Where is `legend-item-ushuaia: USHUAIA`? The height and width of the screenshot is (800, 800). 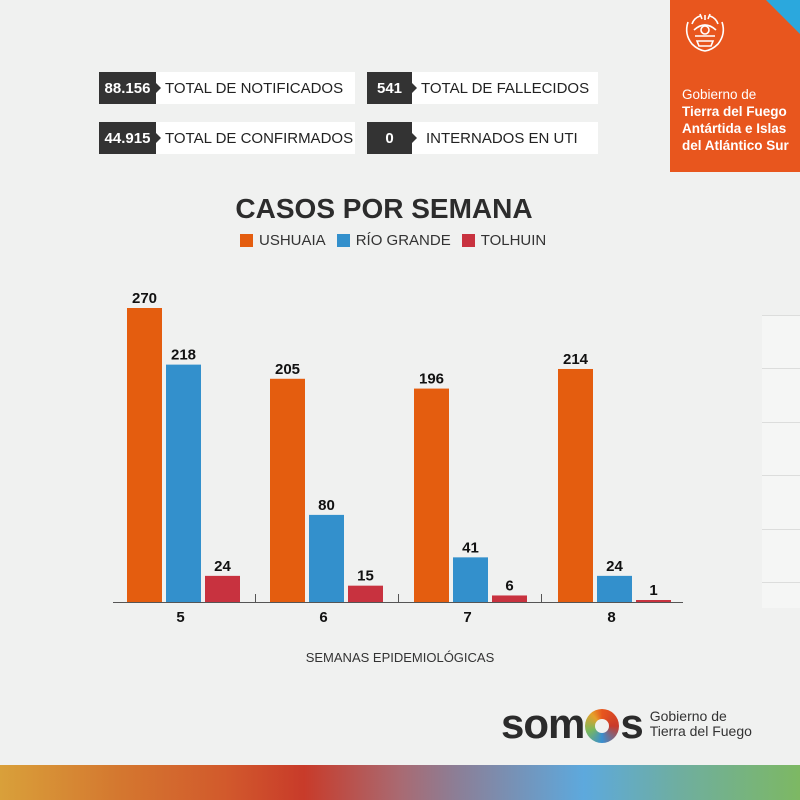 legend-item-ushuaia: USHUAIA is located at coordinates (283, 240).